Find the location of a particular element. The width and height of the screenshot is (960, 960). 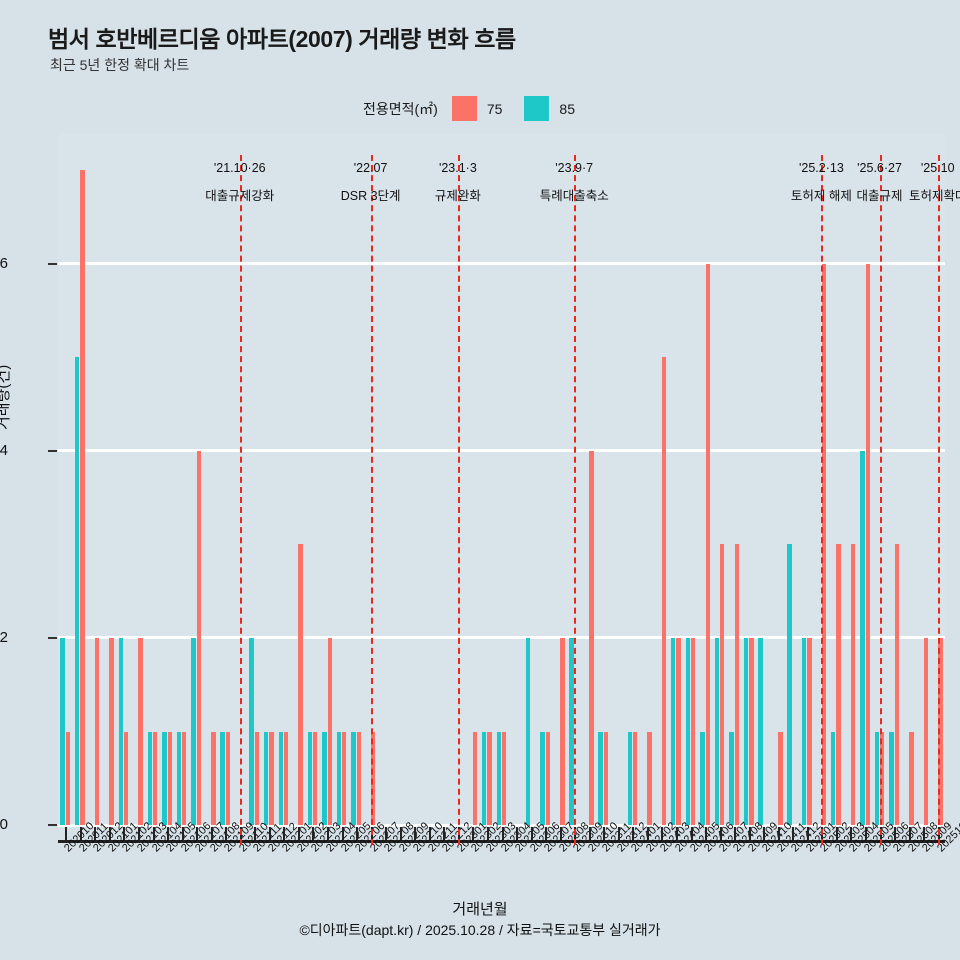

y-axis-title: 거래량(건) is located at coordinates (6, 397).